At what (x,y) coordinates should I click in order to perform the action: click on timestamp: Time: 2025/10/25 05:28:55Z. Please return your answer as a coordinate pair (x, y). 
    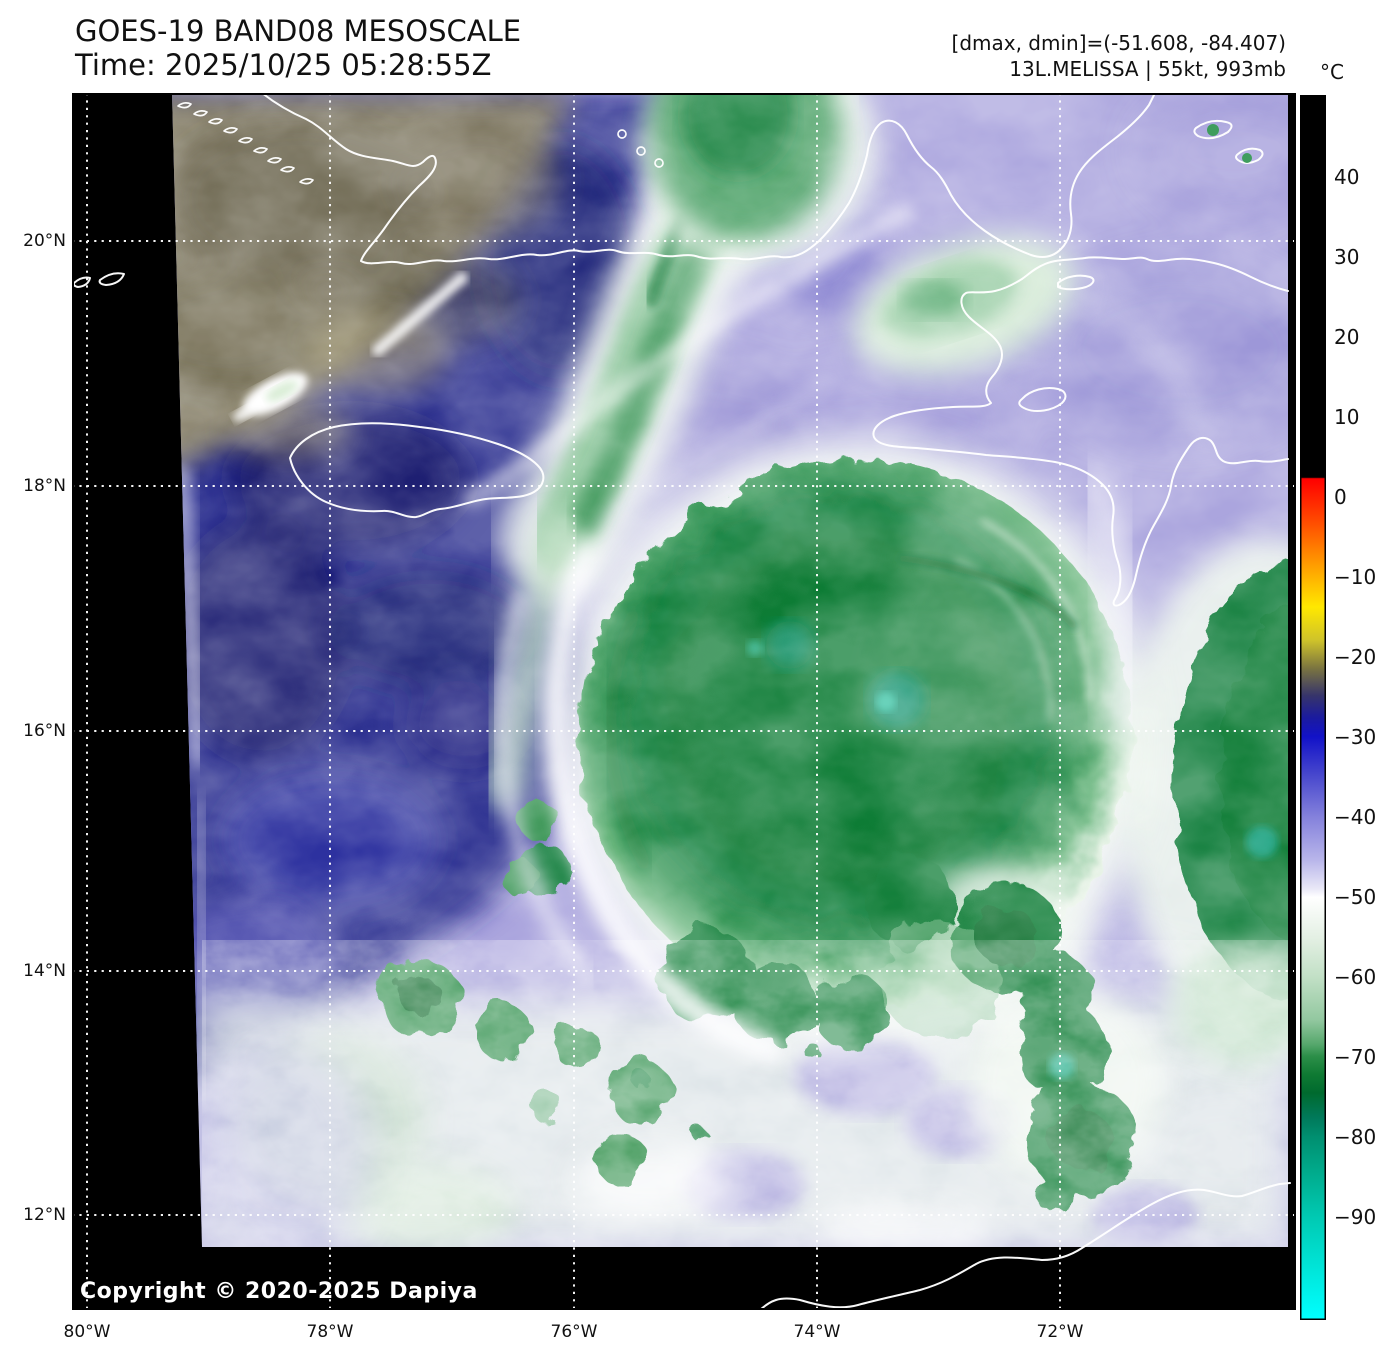
    Looking at the image, I should click on (283, 65).